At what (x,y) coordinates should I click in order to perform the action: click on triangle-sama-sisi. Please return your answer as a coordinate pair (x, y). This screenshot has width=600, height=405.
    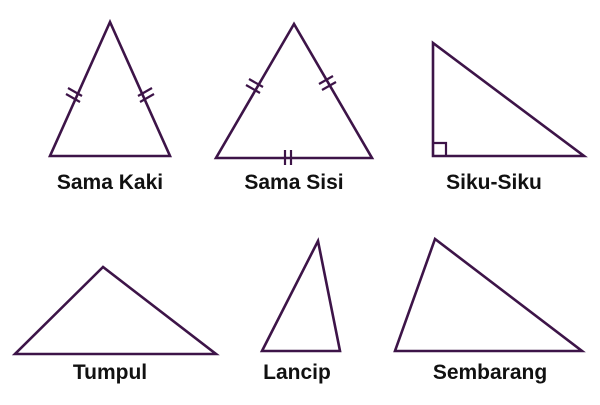
    Looking at the image, I should click on (294, 93).